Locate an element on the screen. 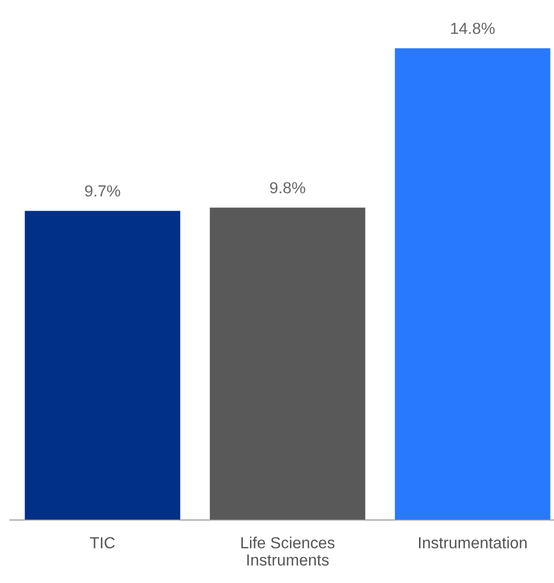 Image resolution: width=554 pixels, height=583 pixels. data-label: 14.8% is located at coordinates (473, 28).